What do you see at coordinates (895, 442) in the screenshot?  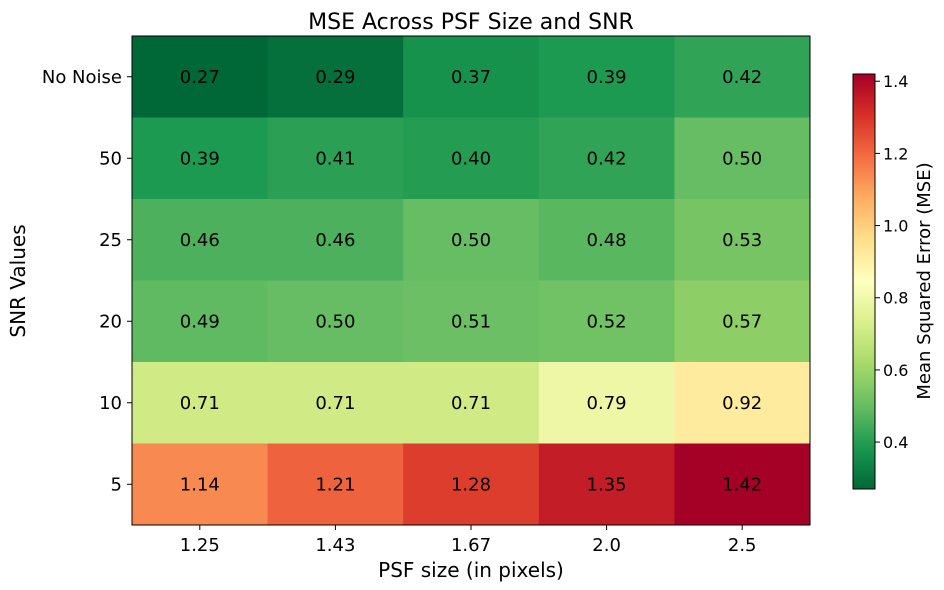 I see `colorbar-tick-label: 0.4` at bounding box center [895, 442].